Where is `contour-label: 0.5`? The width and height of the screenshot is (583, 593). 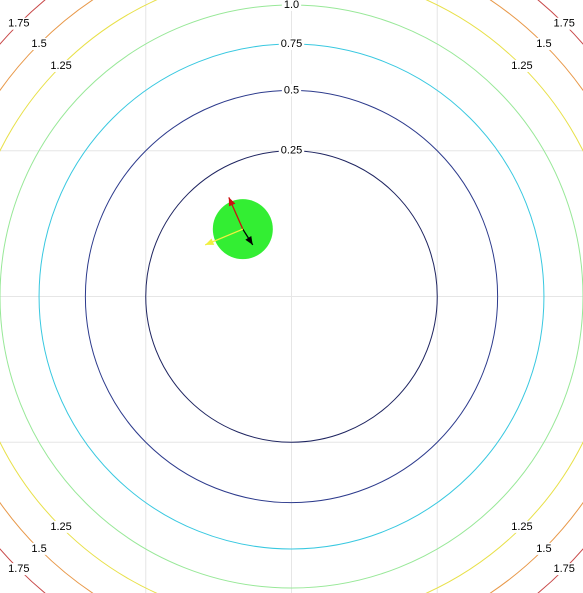 contour-label: 0.5 is located at coordinates (291, 90).